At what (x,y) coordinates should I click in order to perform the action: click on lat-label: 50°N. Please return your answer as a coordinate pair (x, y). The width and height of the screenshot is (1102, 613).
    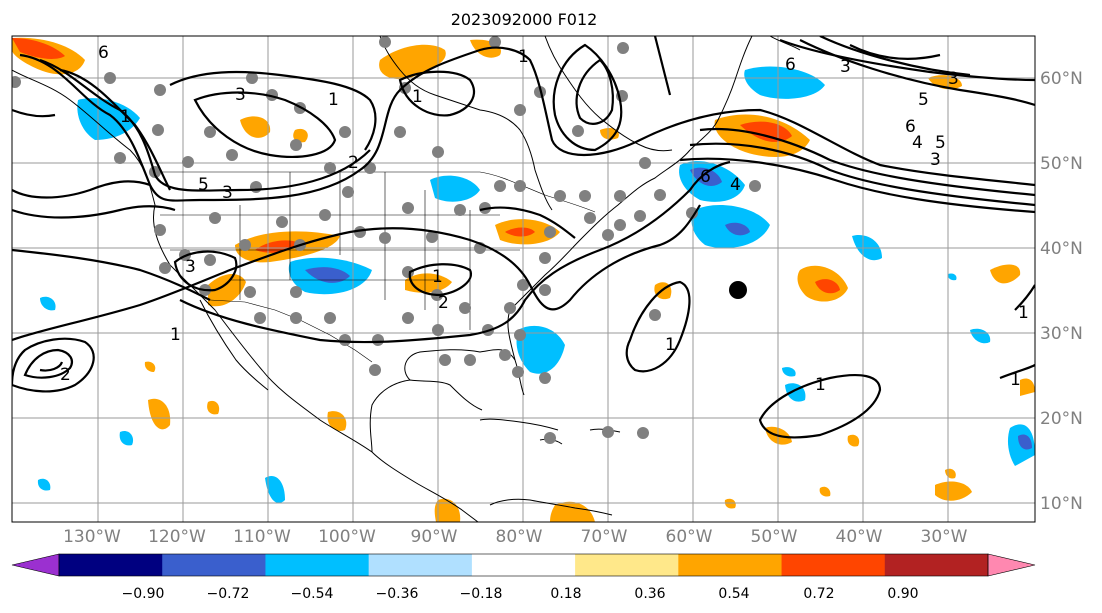
    Looking at the image, I should click on (1061, 164).